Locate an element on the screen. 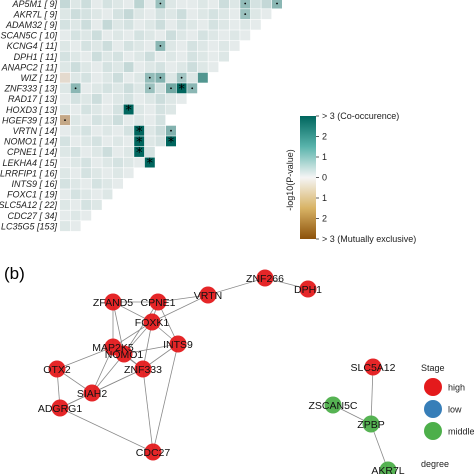 This screenshot has width=474, height=474. network-node-akr7l is located at coordinates (388, 467).